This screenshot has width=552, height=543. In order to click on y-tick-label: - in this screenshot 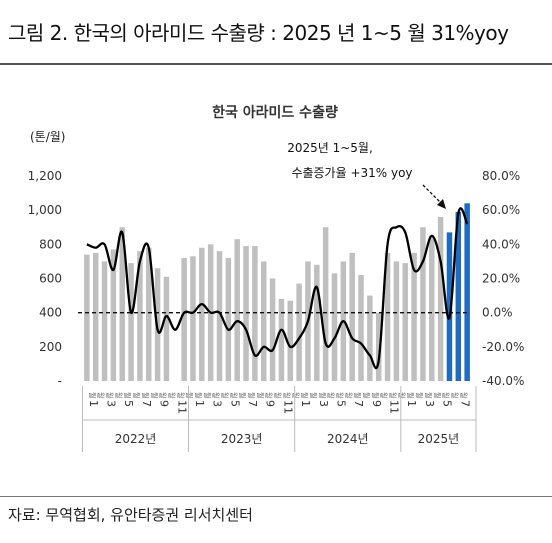, I will do `click(60, 381)`.